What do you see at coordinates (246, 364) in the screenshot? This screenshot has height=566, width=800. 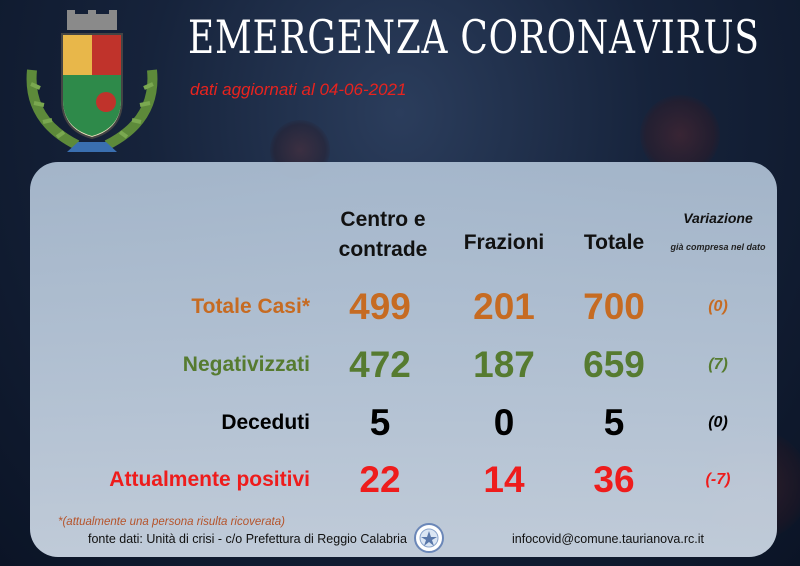 I see `row-label: Negativizzati` at bounding box center [246, 364].